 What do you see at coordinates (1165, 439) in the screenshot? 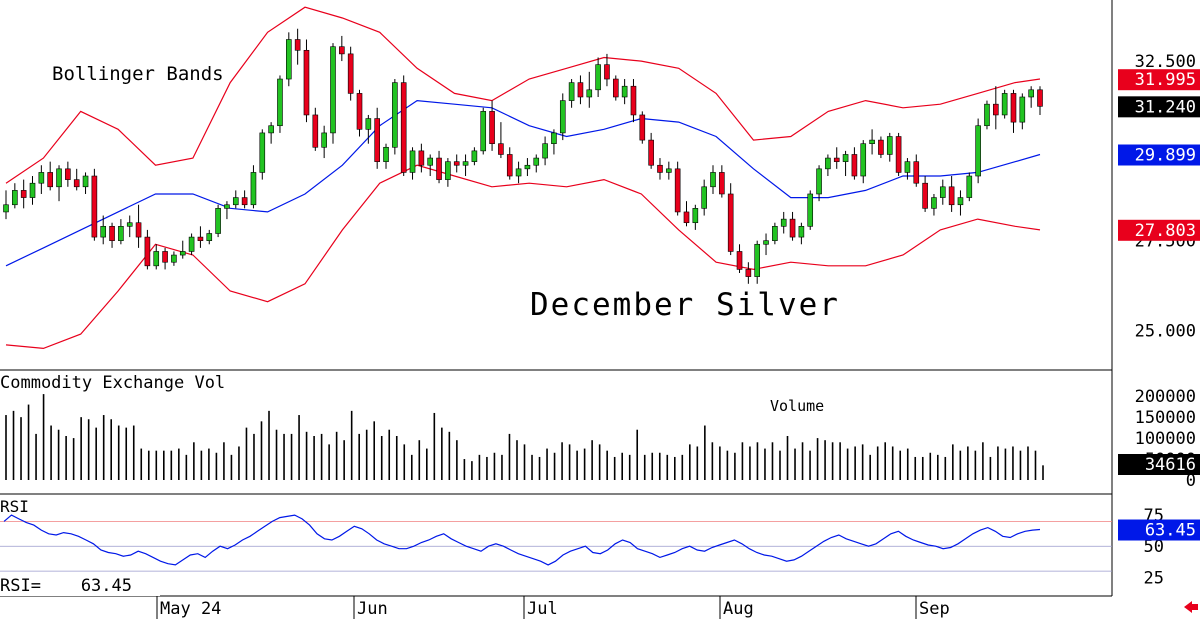
I see `volume-tick-label: 100000` at bounding box center [1165, 439].